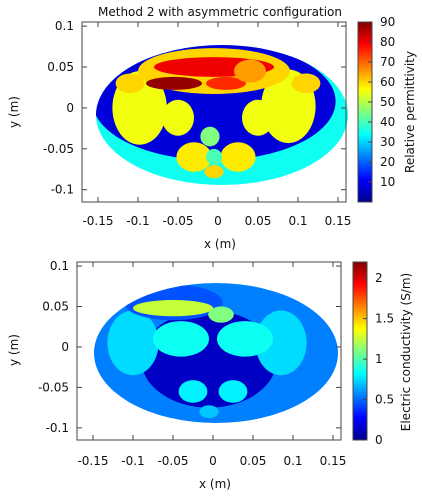 This screenshot has height=497, width=422. I want to click on top-chart-title: Method 2 with asymmetric configuration, so click(220, 12).